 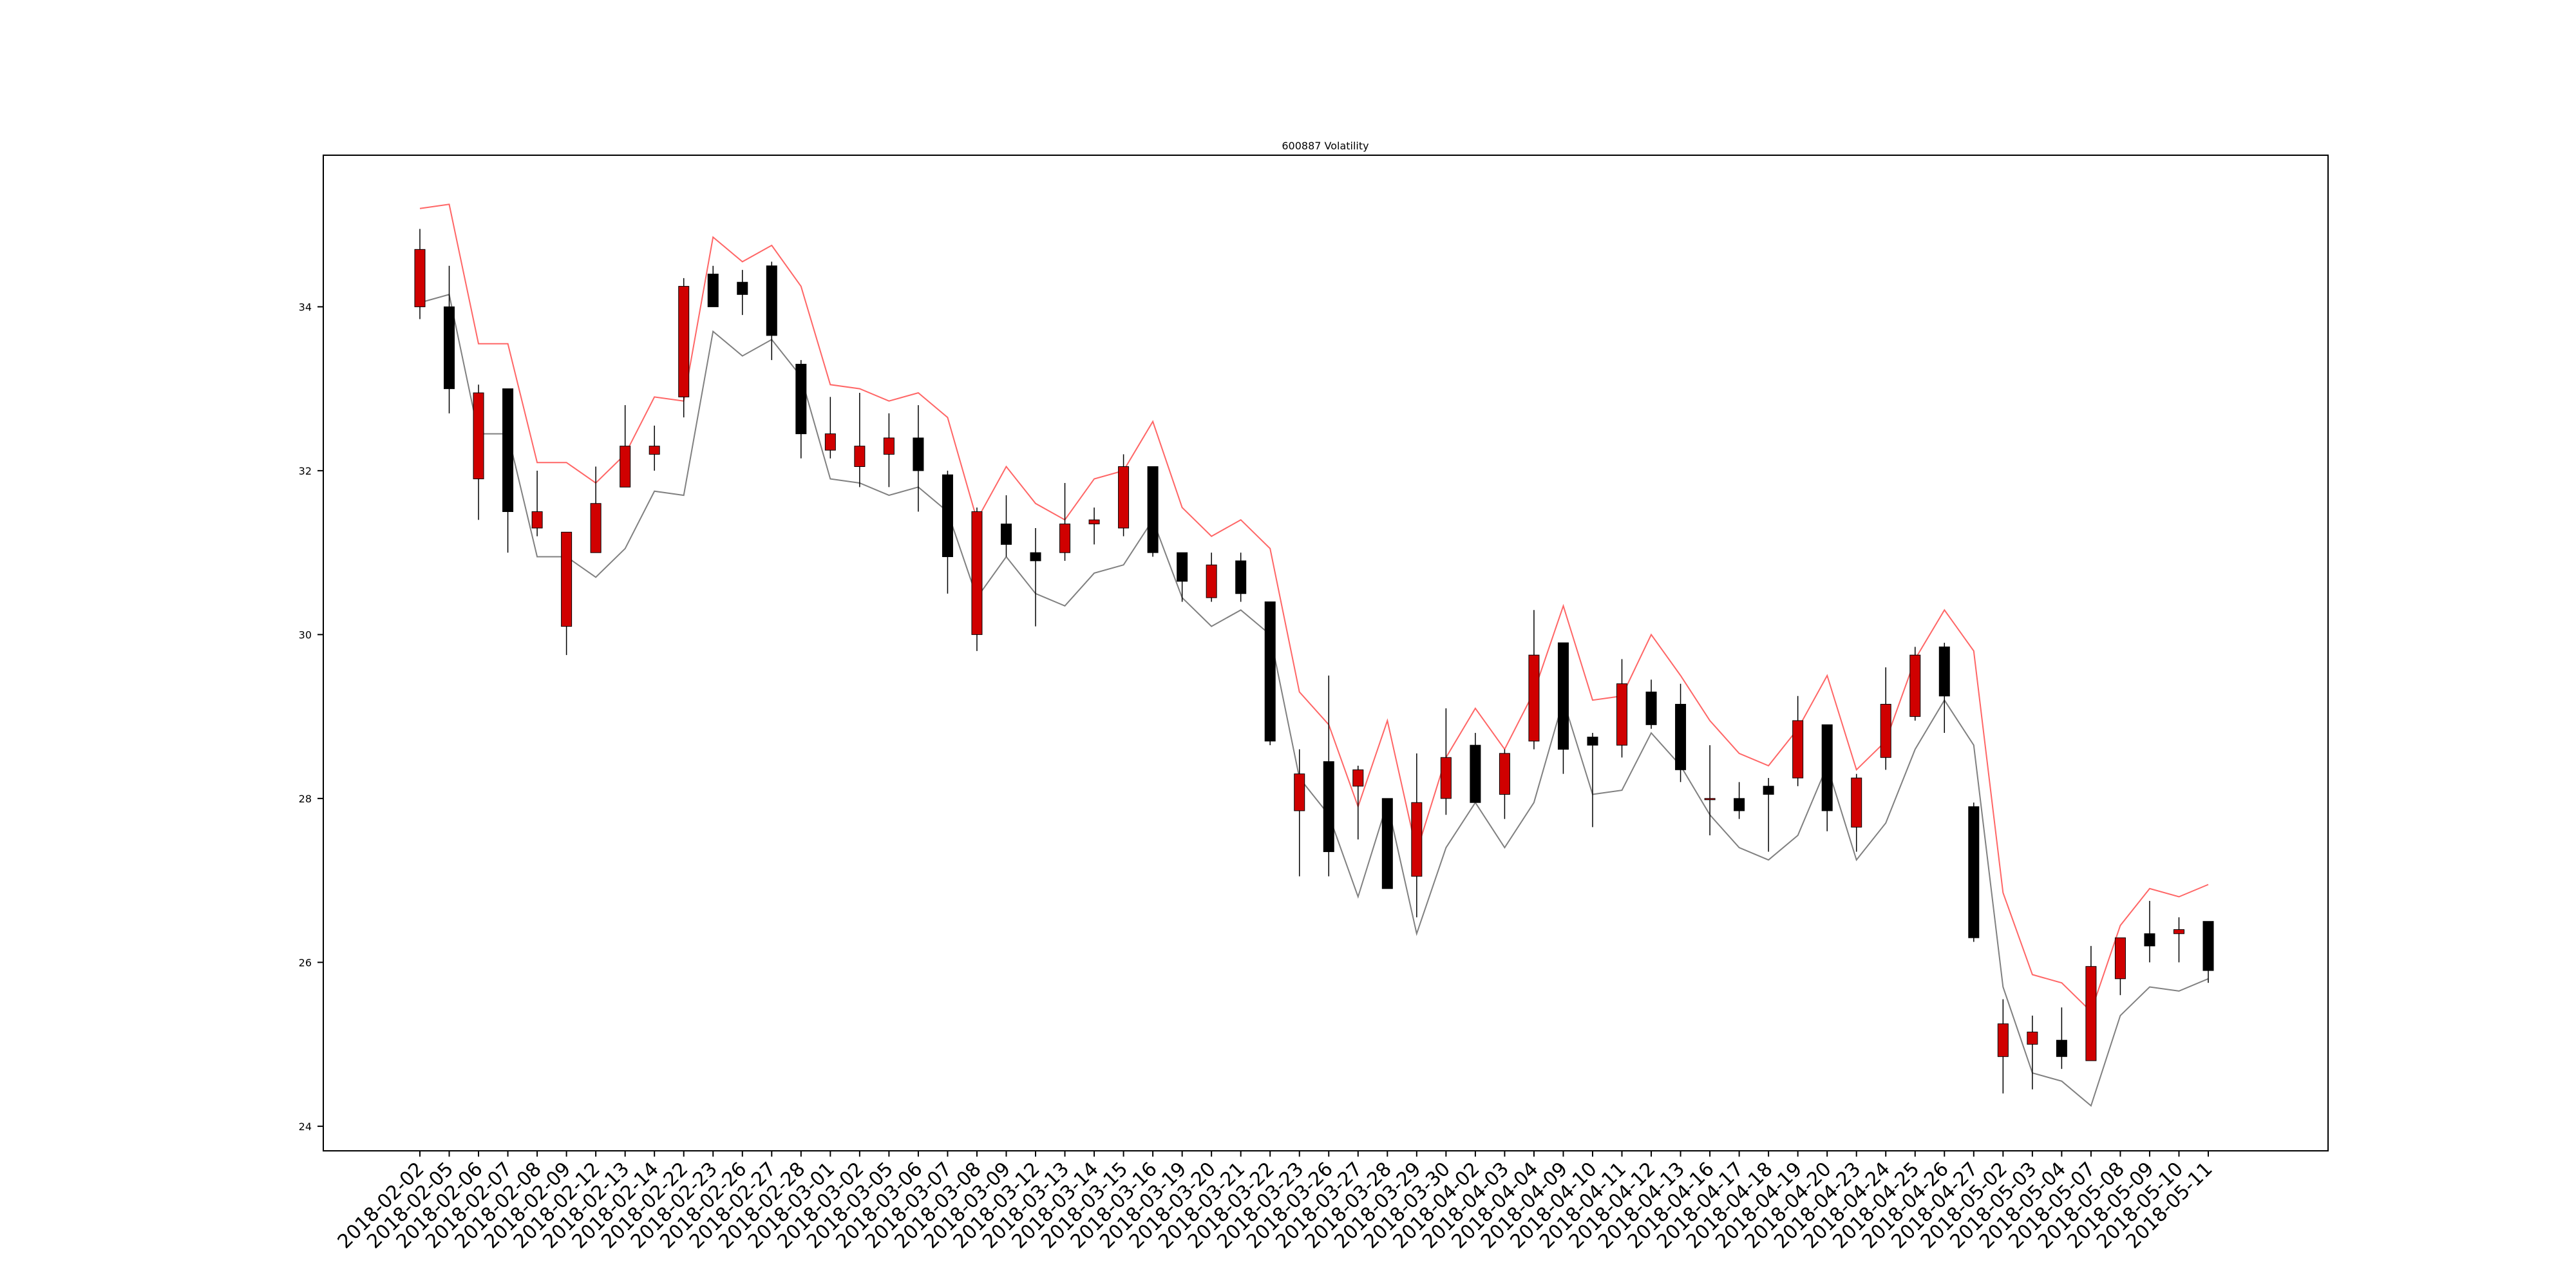 What do you see at coordinates (311, 717) in the screenshot?
I see `y-axis: 24 26 28 30 32 34` at bounding box center [311, 717].